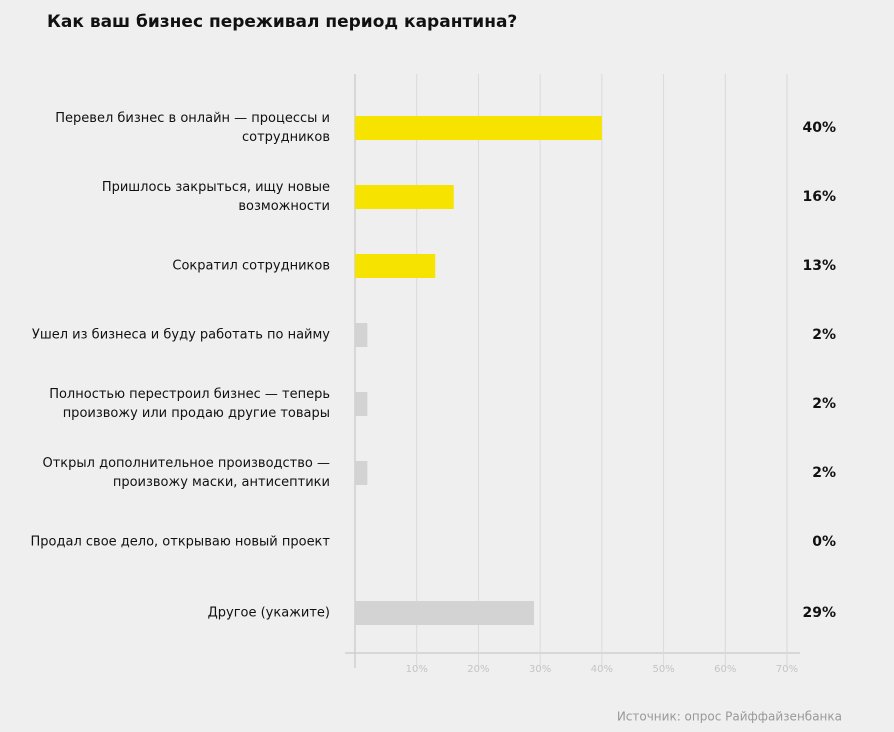 This screenshot has height=732, width=894. I want to click on value-label: 13%, so click(819, 266).